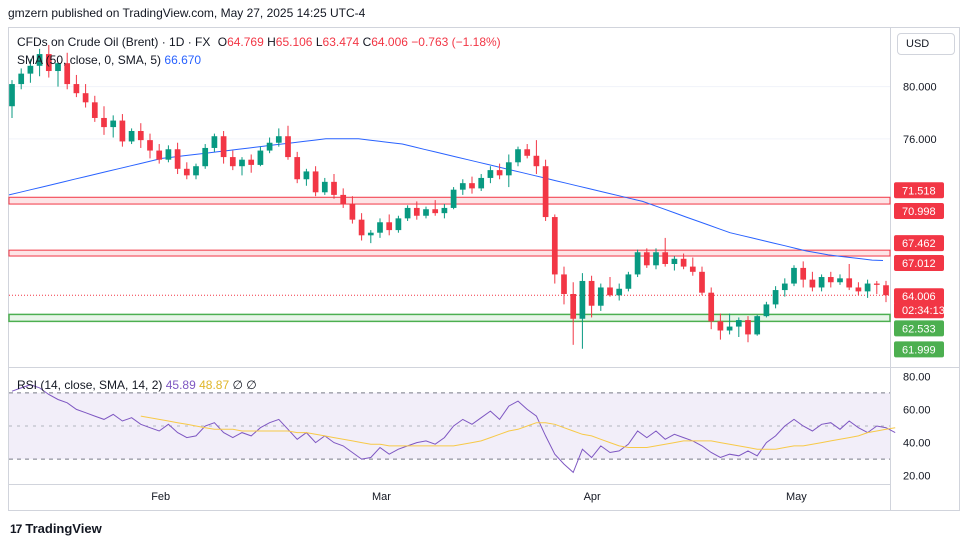 Image resolution: width=970 pixels, height=546 pixels. What do you see at coordinates (251, 385) in the screenshot?
I see `rsi-extra-2: ∅` at bounding box center [251, 385].